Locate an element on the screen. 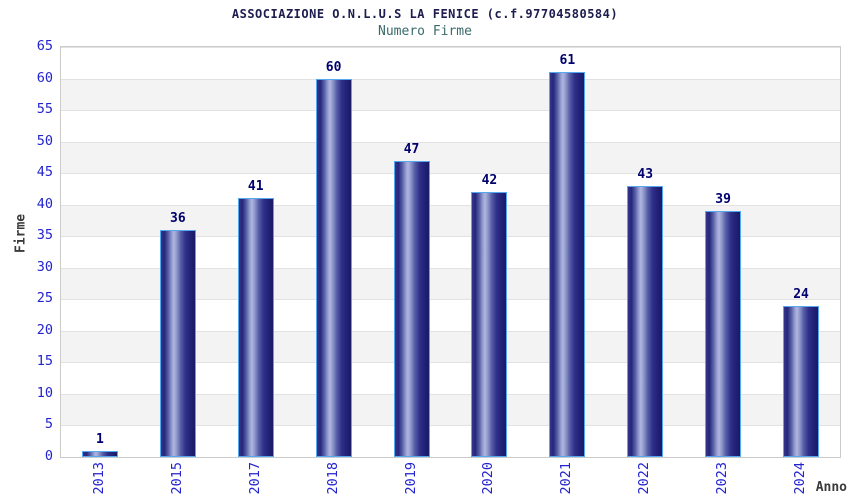 The width and height of the screenshot is (850, 500). y-tick-label: 20 is located at coordinates (44, 329).